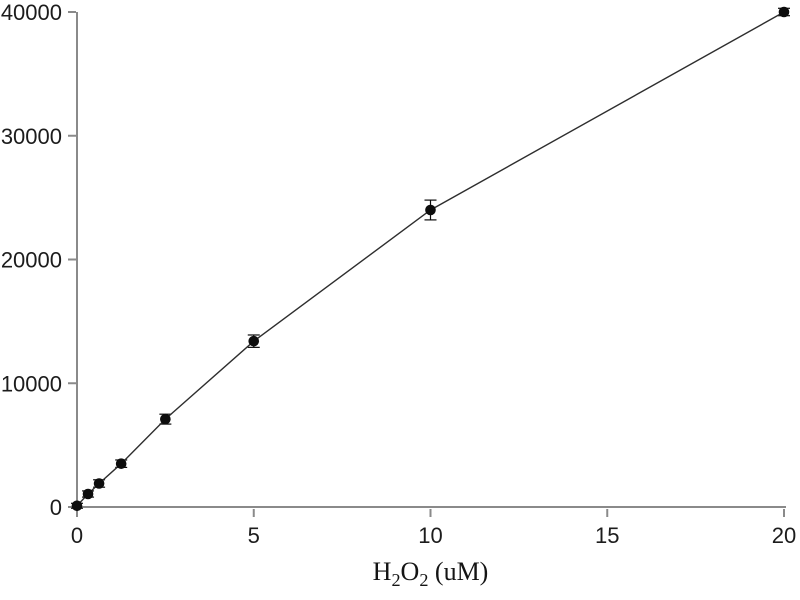 Image resolution: width=800 pixels, height=600 pixels. What do you see at coordinates (31, 260) in the screenshot?
I see `y-tick-label: 20000` at bounding box center [31, 260].